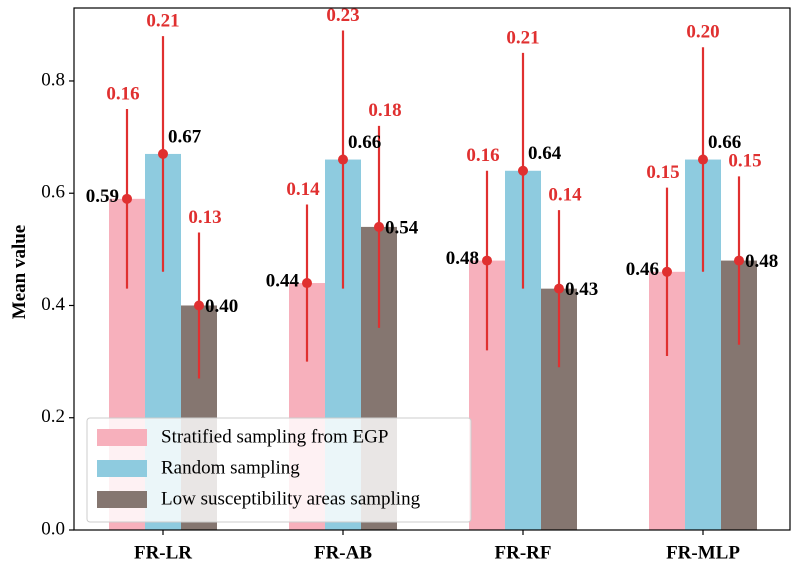  Describe the element at coordinates (581, 289) in the screenshot. I see `value-label: 0.43` at that location.